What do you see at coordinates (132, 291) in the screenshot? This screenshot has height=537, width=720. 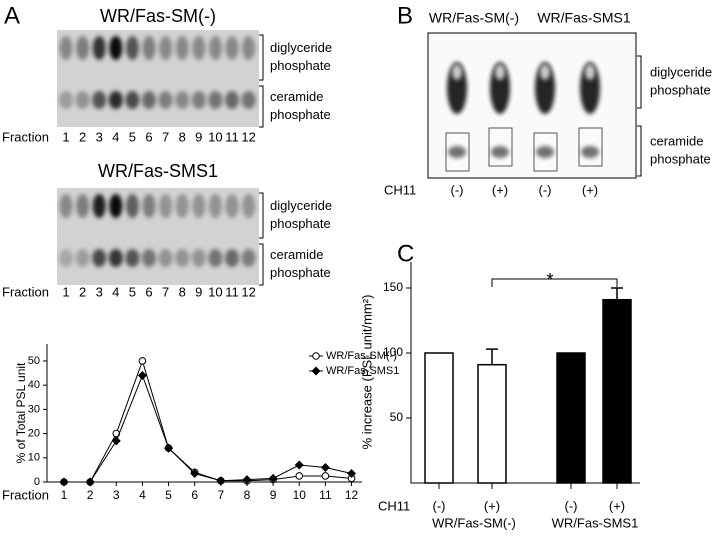 I see `lane-label: 5` at bounding box center [132, 291].